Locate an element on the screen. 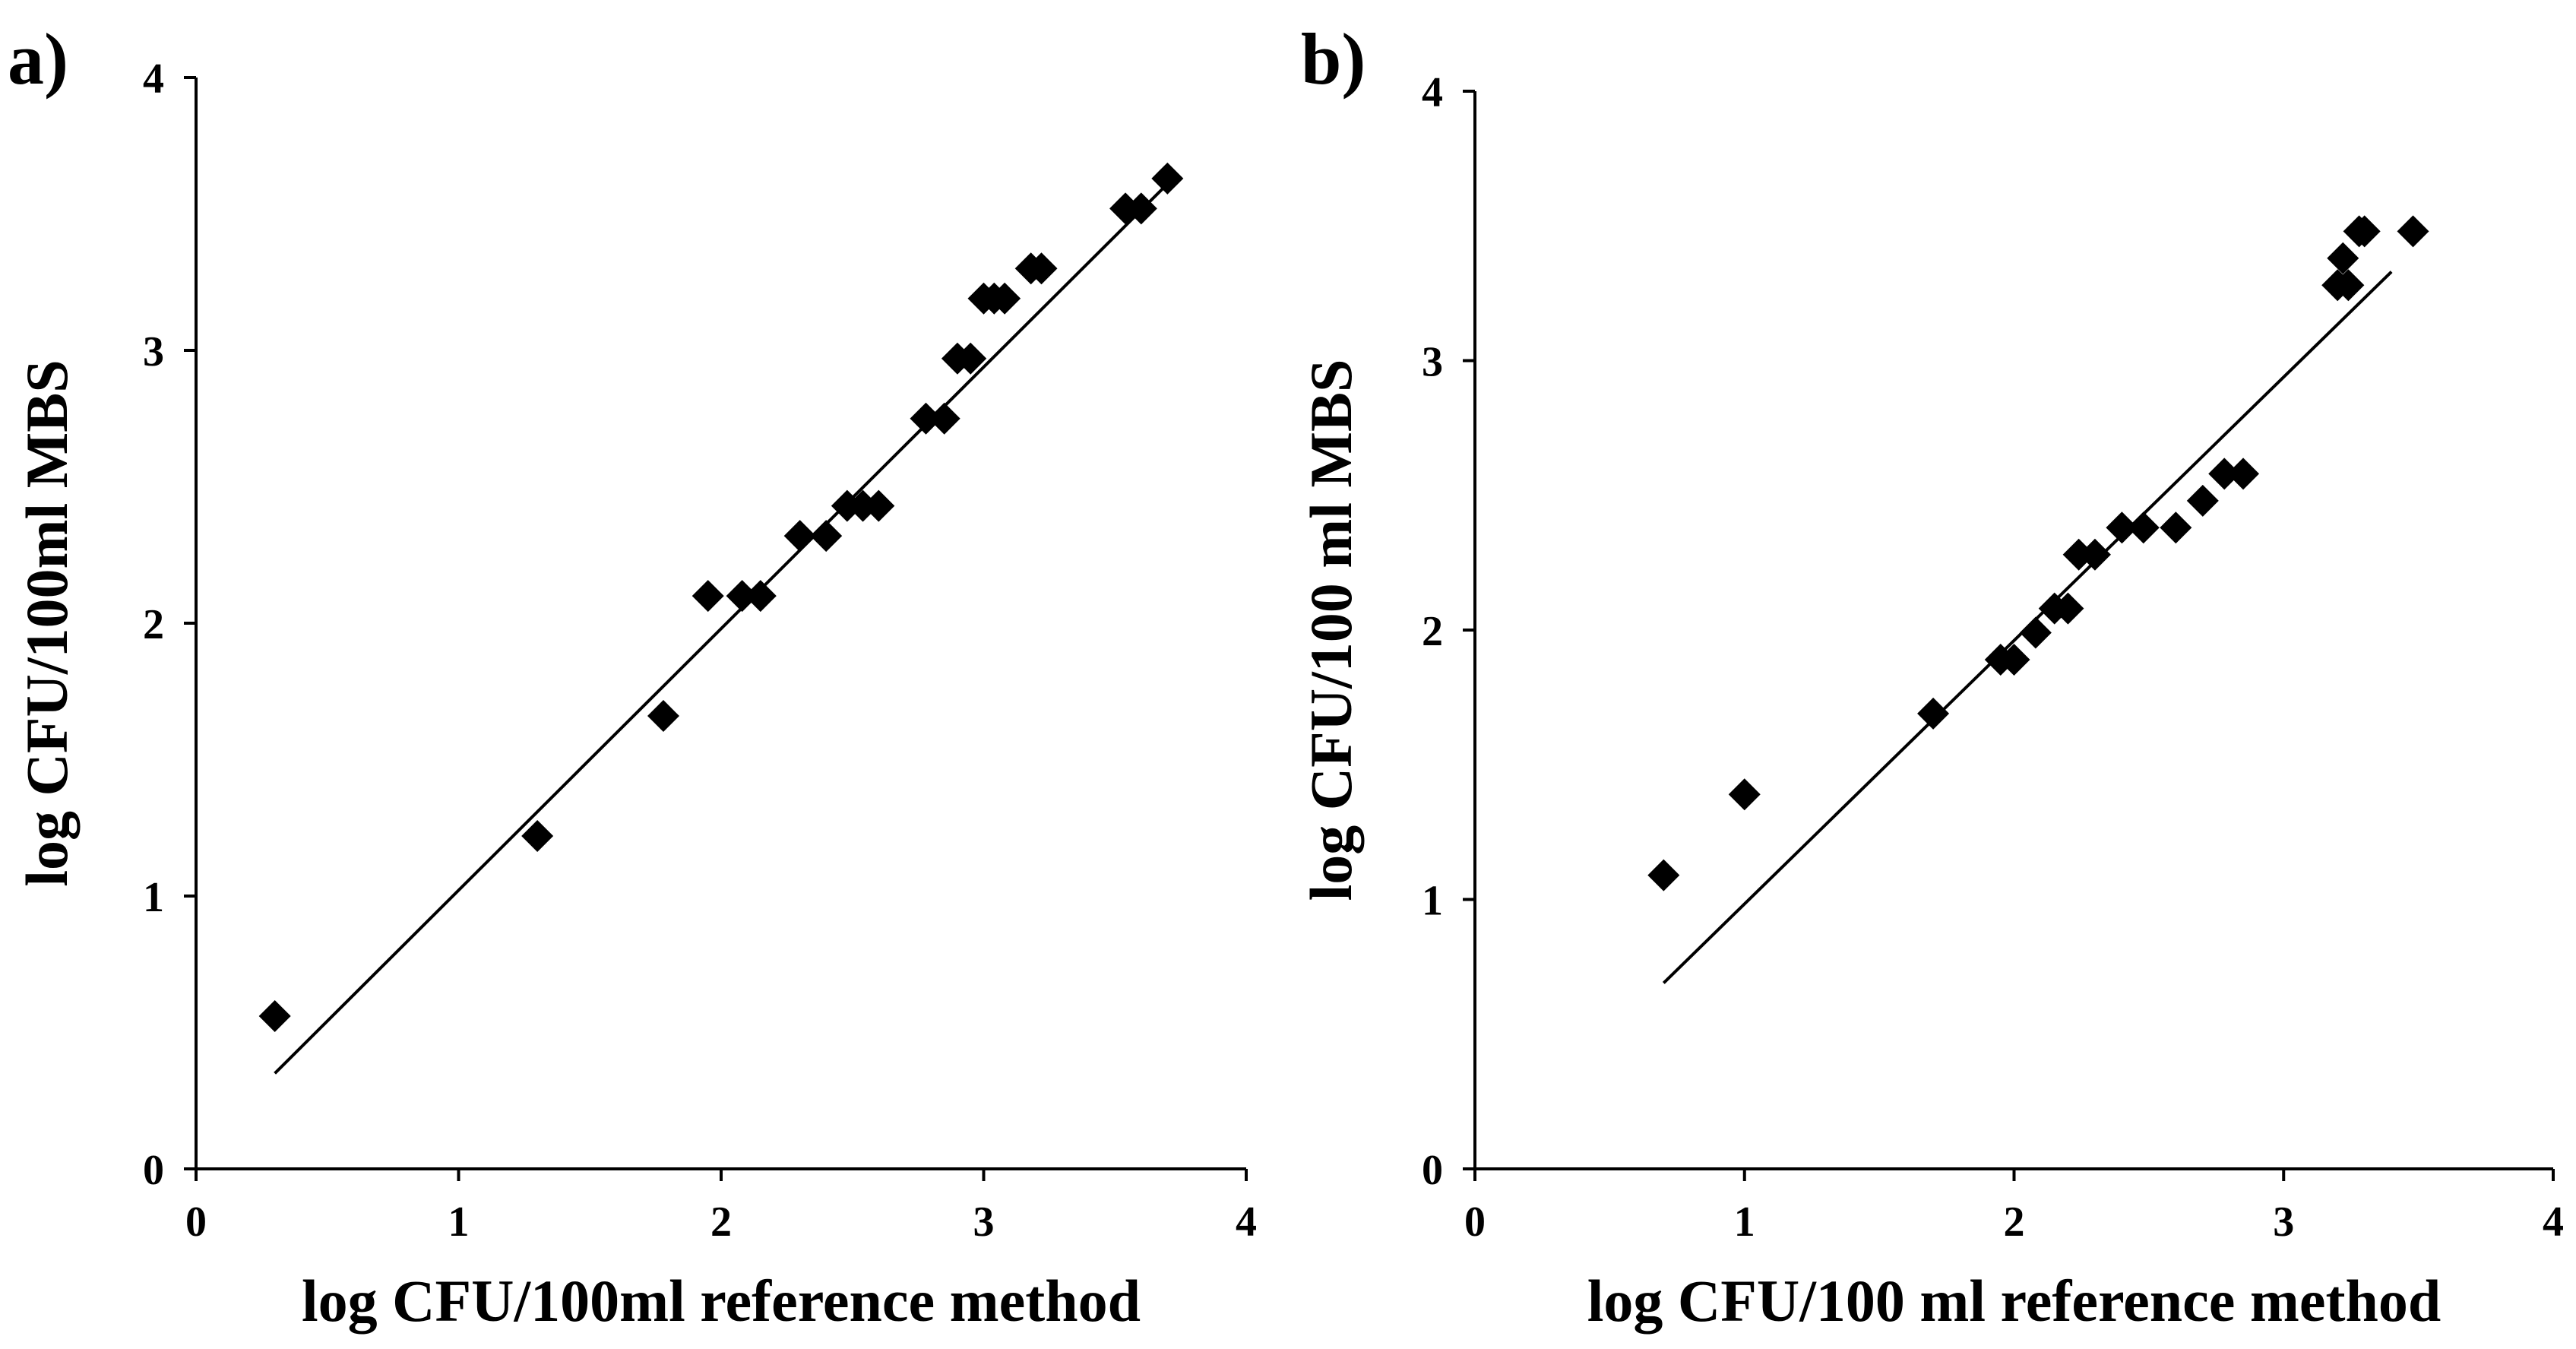 Image resolution: width=2576 pixels, height=1349 pixels. chart-b-x-tick-labels: 0 1 2 3 4 is located at coordinates (2014, 1223).